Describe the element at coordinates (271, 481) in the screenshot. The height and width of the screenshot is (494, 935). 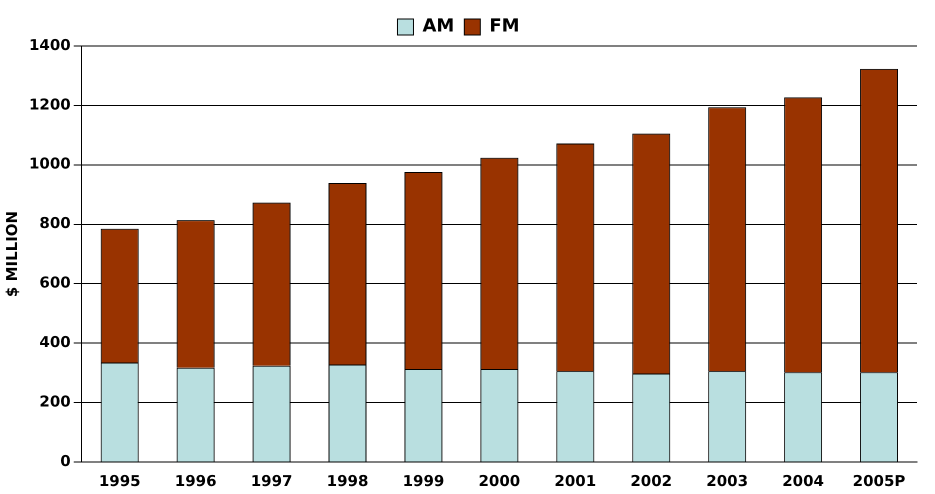
I see `x-tick-label: 1997` at that location.